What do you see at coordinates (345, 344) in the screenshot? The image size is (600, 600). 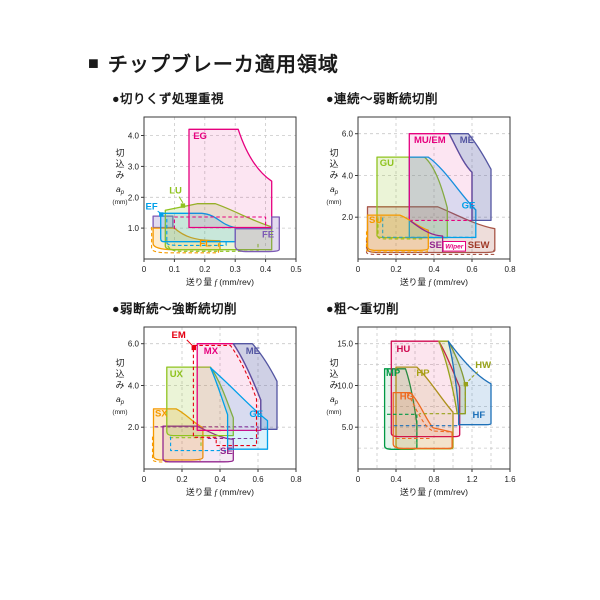 I see `y-tick-label: 15.0` at bounding box center [345, 344].